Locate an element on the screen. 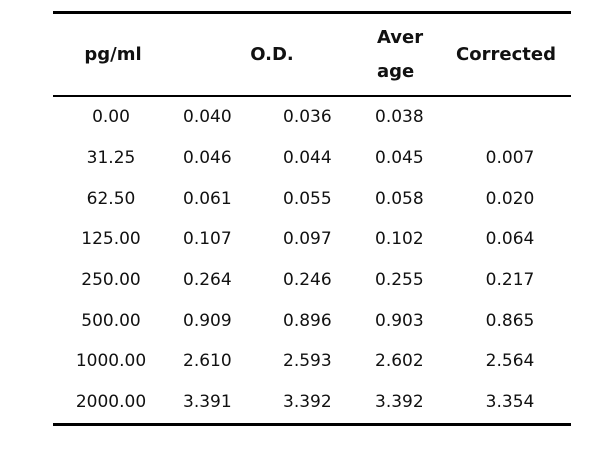 The height and width of the screenshot is (452, 600). cell-corrected: 3.354 is located at coordinates (510, 402).